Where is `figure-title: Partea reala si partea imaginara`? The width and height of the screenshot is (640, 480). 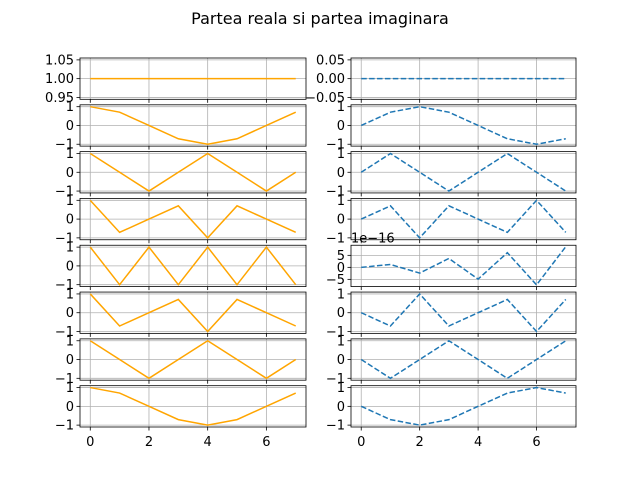
figure-title: Partea reala si partea imaginara is located at coordinates (320, 18).